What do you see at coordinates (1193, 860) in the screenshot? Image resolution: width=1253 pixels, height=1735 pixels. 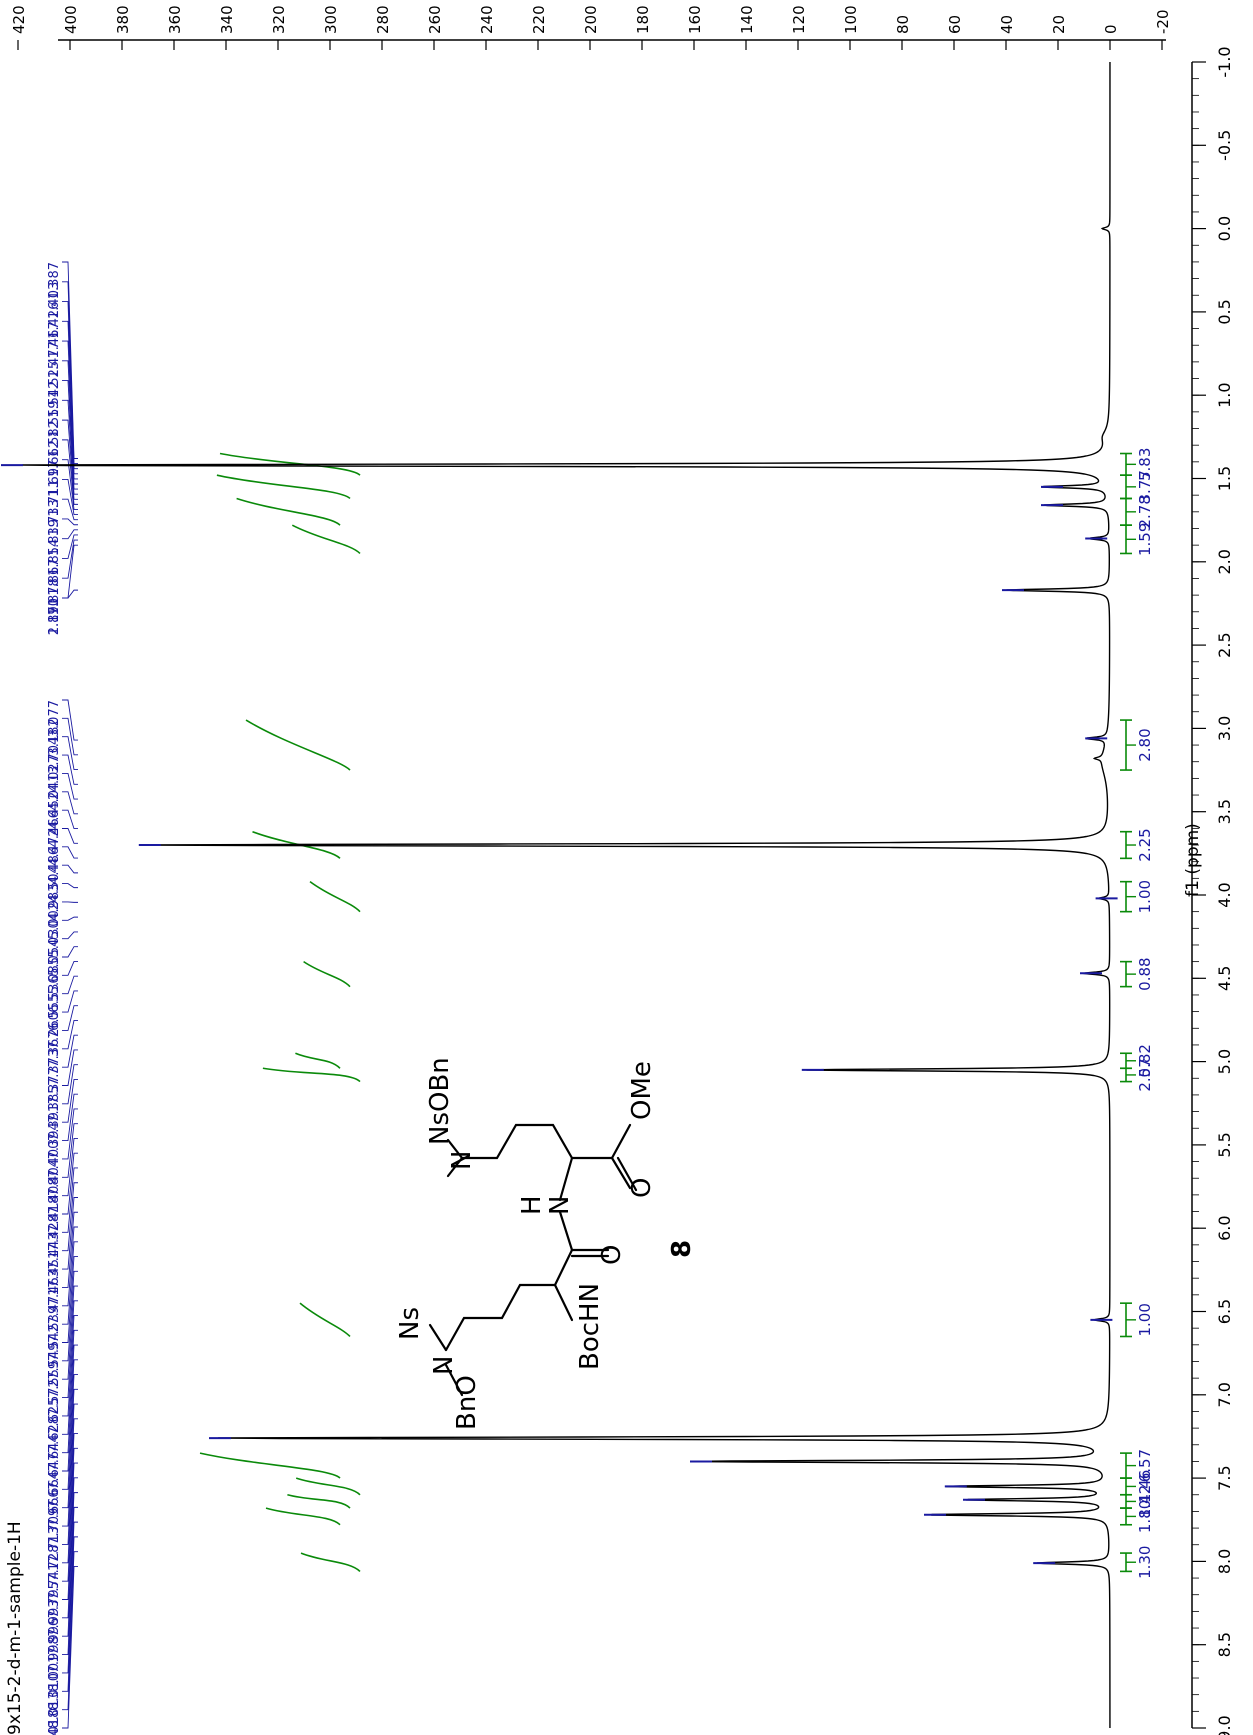 I see `x-axis-label: f1 (ppm)` at bounding box center [1193, 860].